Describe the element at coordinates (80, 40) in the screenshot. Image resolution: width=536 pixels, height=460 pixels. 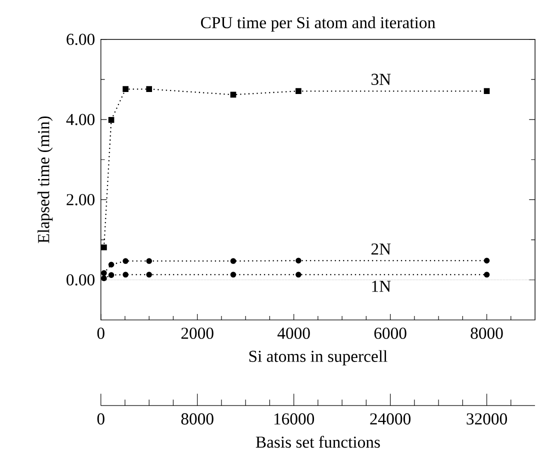
I see `y-tick-label: 6.00` at that location.